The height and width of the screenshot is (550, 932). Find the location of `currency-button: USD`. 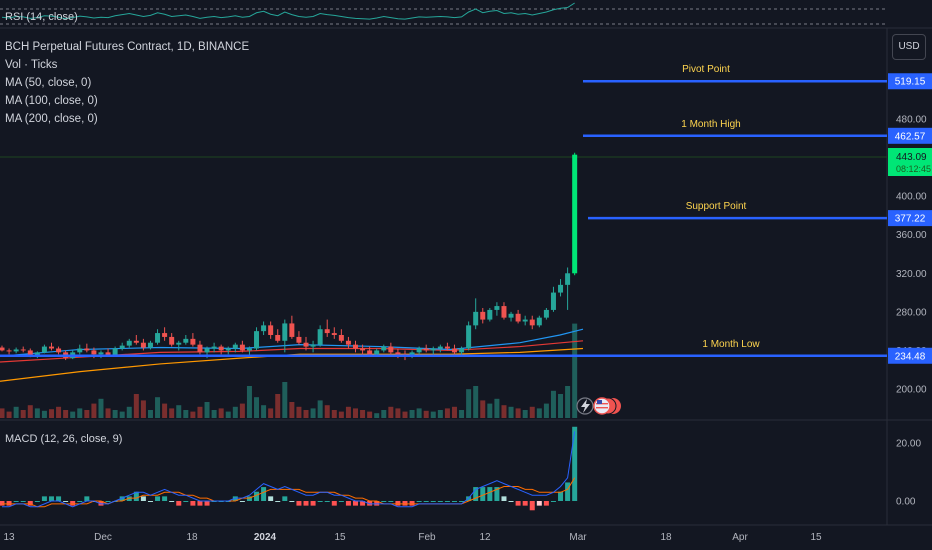

currency-button: USD is located at coordinates (909, 47).